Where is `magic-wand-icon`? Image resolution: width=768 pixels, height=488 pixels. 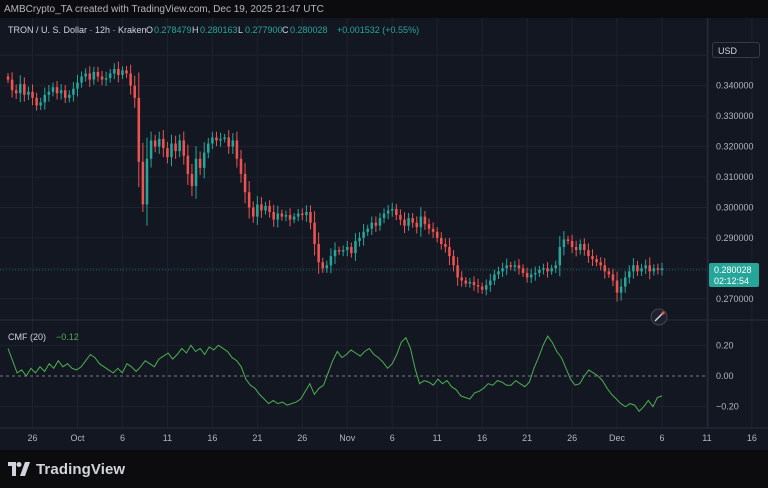
magic-wand-icon is located at coordinates (659, 317).